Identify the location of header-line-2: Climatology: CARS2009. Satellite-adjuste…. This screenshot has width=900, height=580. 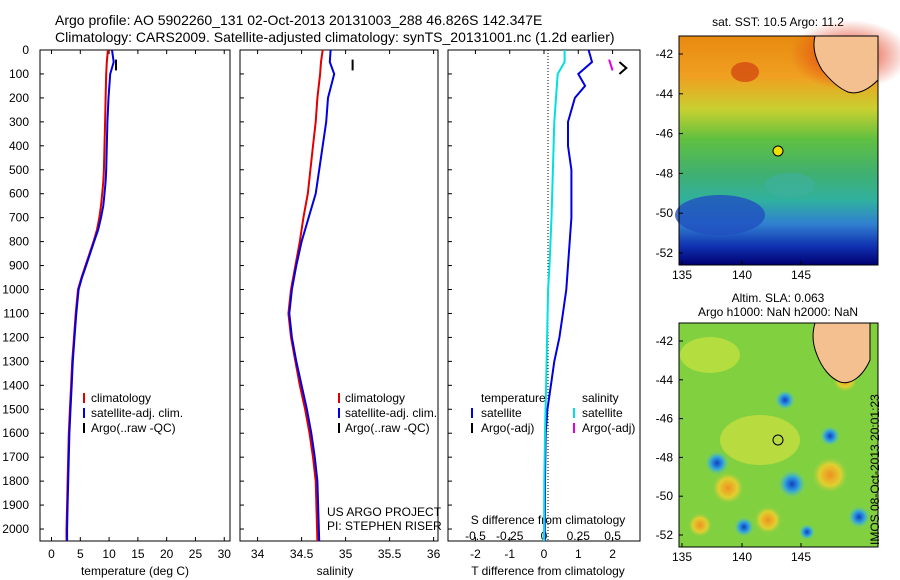
(335, 37).